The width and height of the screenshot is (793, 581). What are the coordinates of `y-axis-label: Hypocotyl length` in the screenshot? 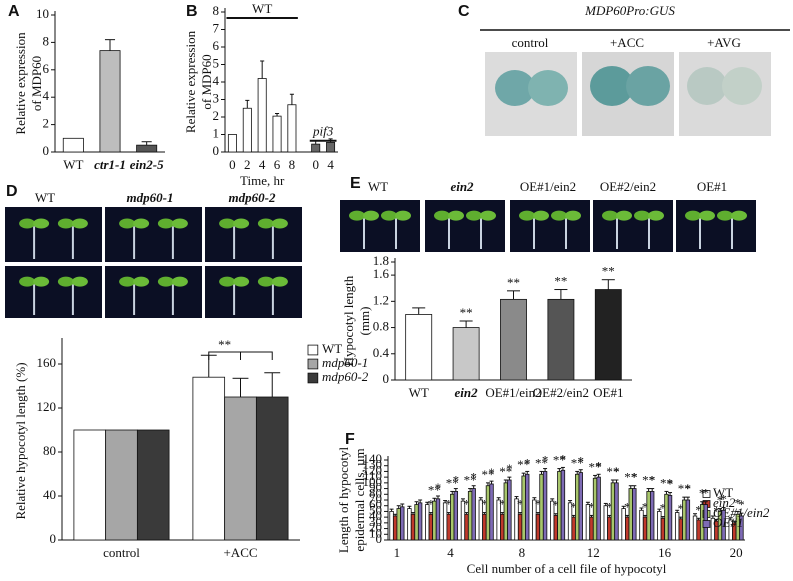 It's located at (348, 320).